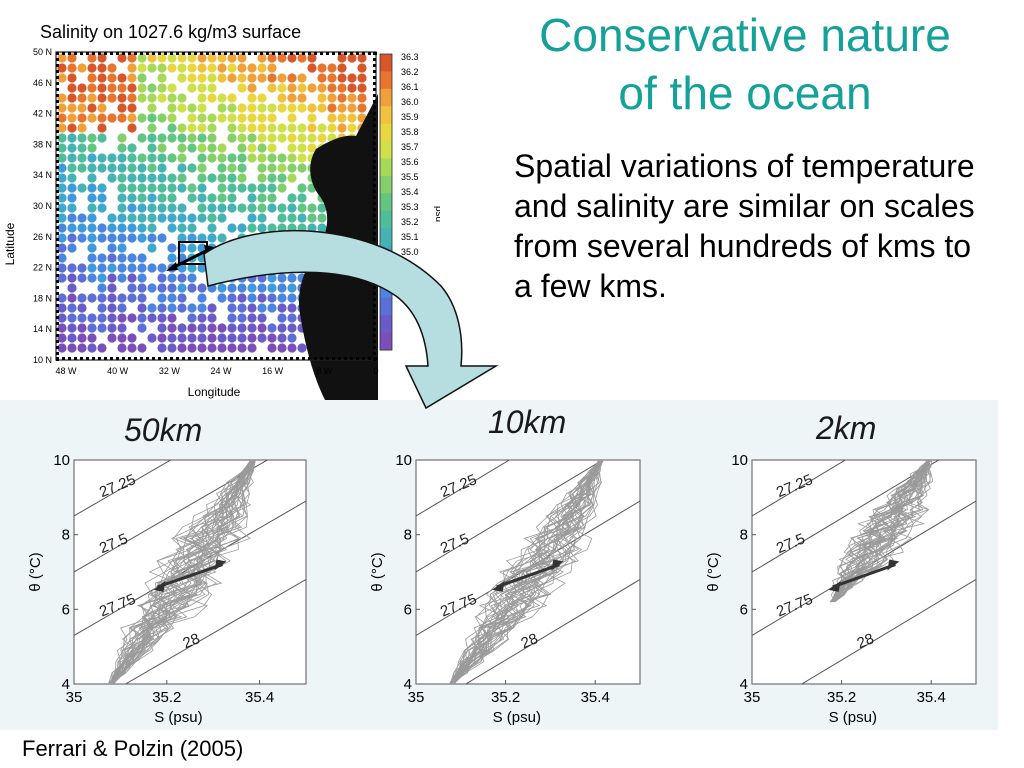  Describe the element at coordinates (893, 565) in the screenshot. I see `arrow-head-right` at that location.